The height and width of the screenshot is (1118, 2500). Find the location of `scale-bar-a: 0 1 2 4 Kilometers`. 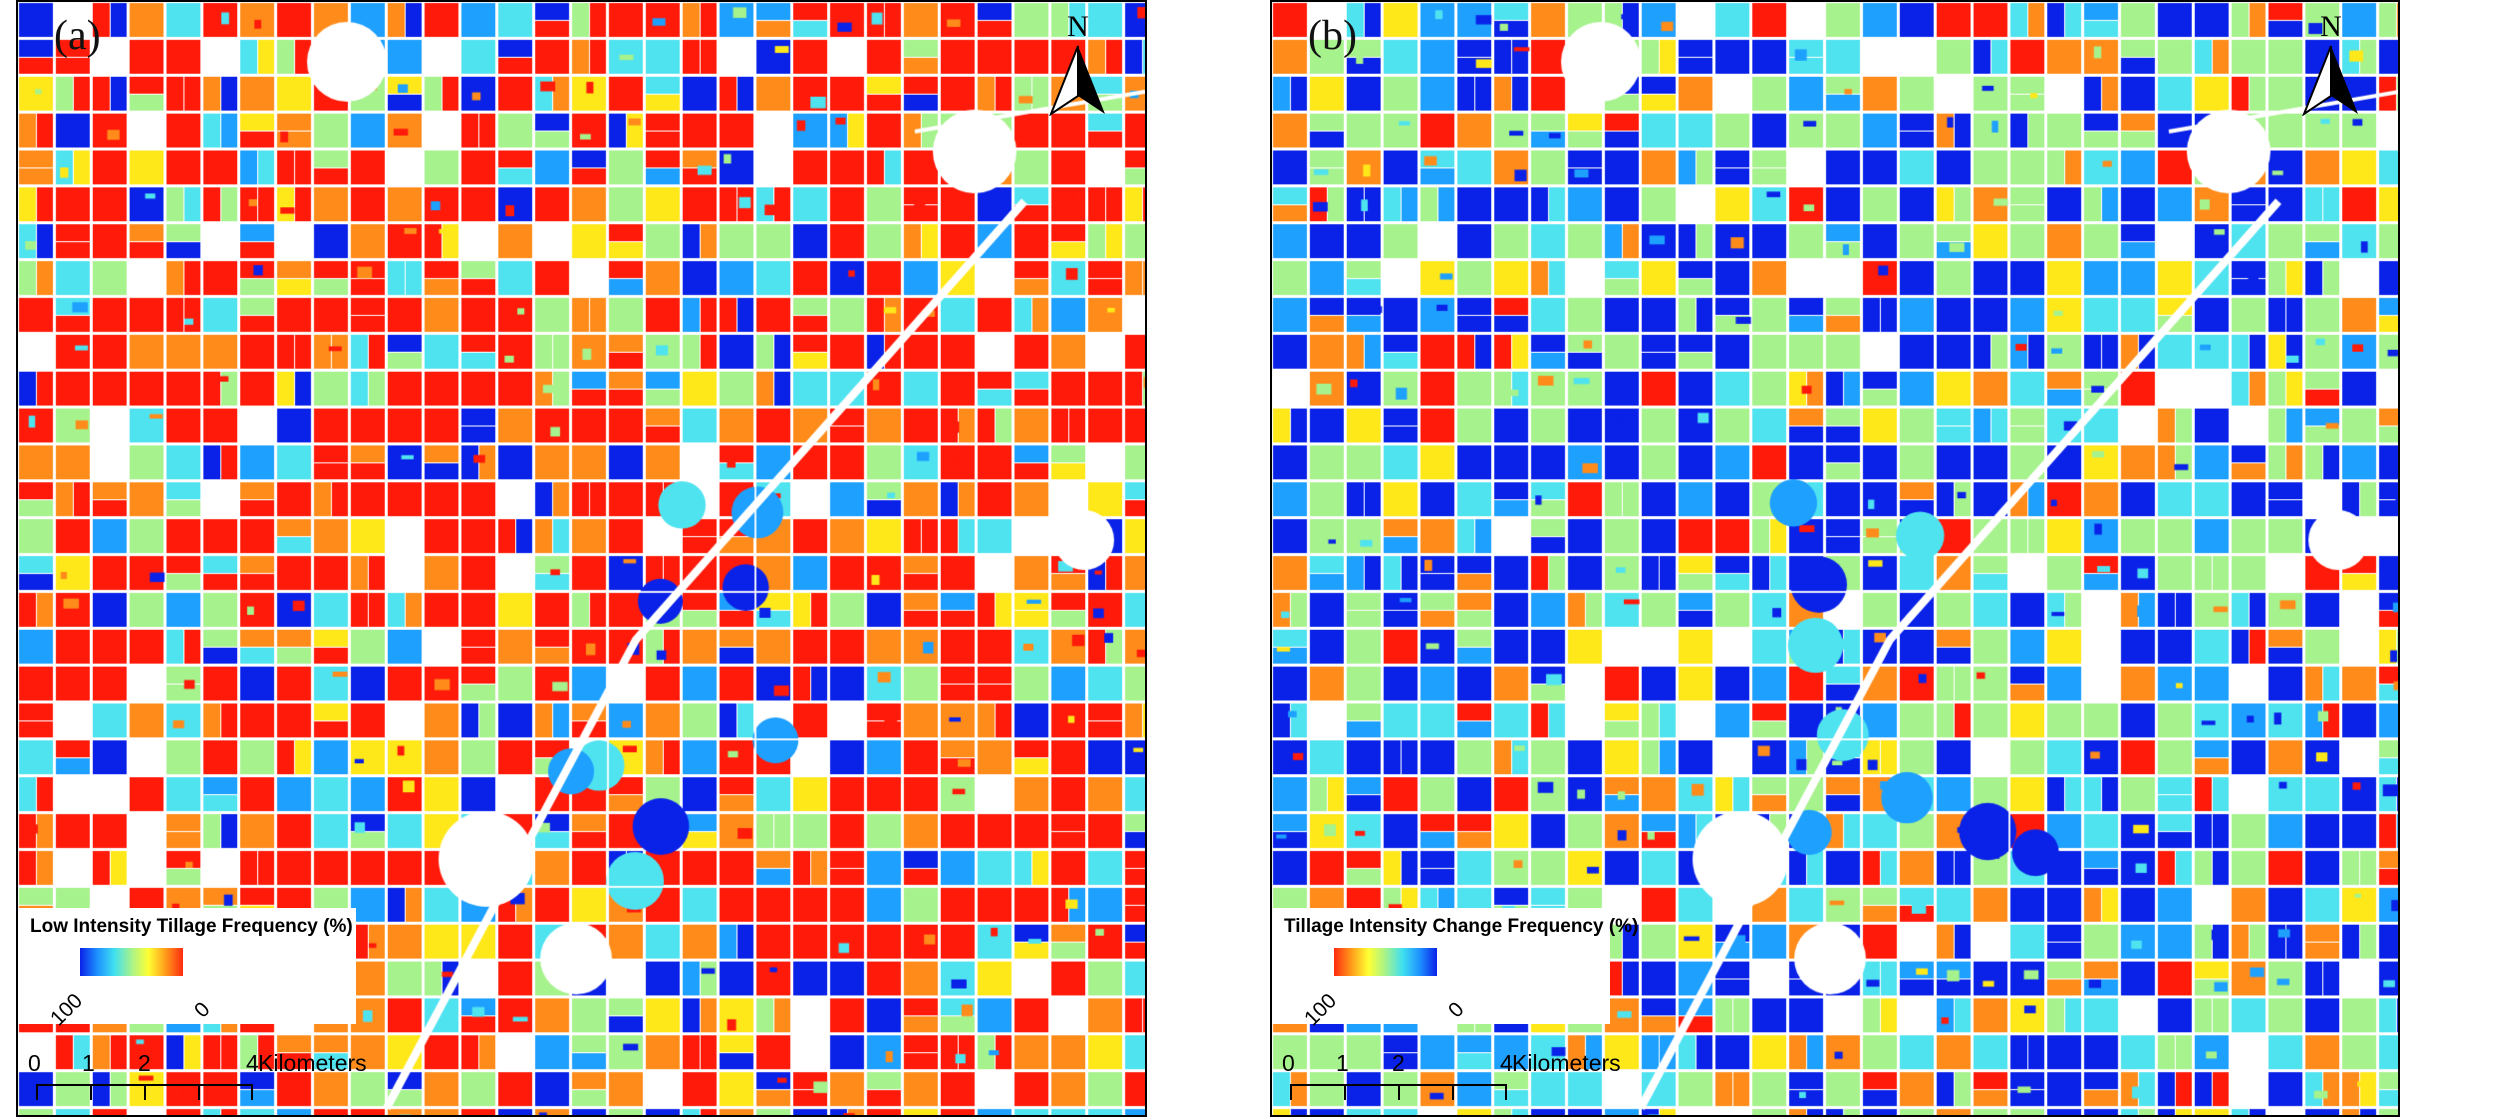

scale-bar-a: 0 1 2 4 Kilometers is located at coordinates (198, 1078).